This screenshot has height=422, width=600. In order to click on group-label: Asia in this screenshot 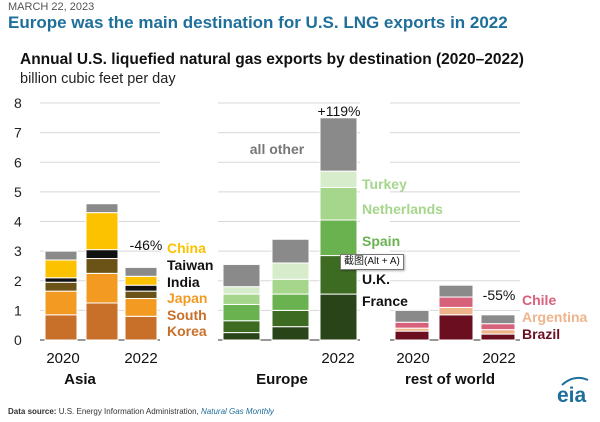, I will do `click(80, 379)`.